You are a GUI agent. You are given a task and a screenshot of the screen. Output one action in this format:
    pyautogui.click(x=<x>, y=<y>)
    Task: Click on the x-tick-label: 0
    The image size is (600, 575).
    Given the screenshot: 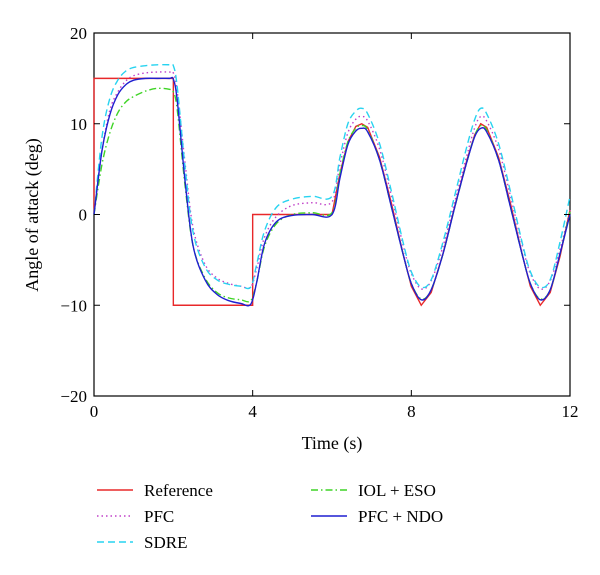 What is the action you would take?
    pyautogui.click(x=94, y=411)
    